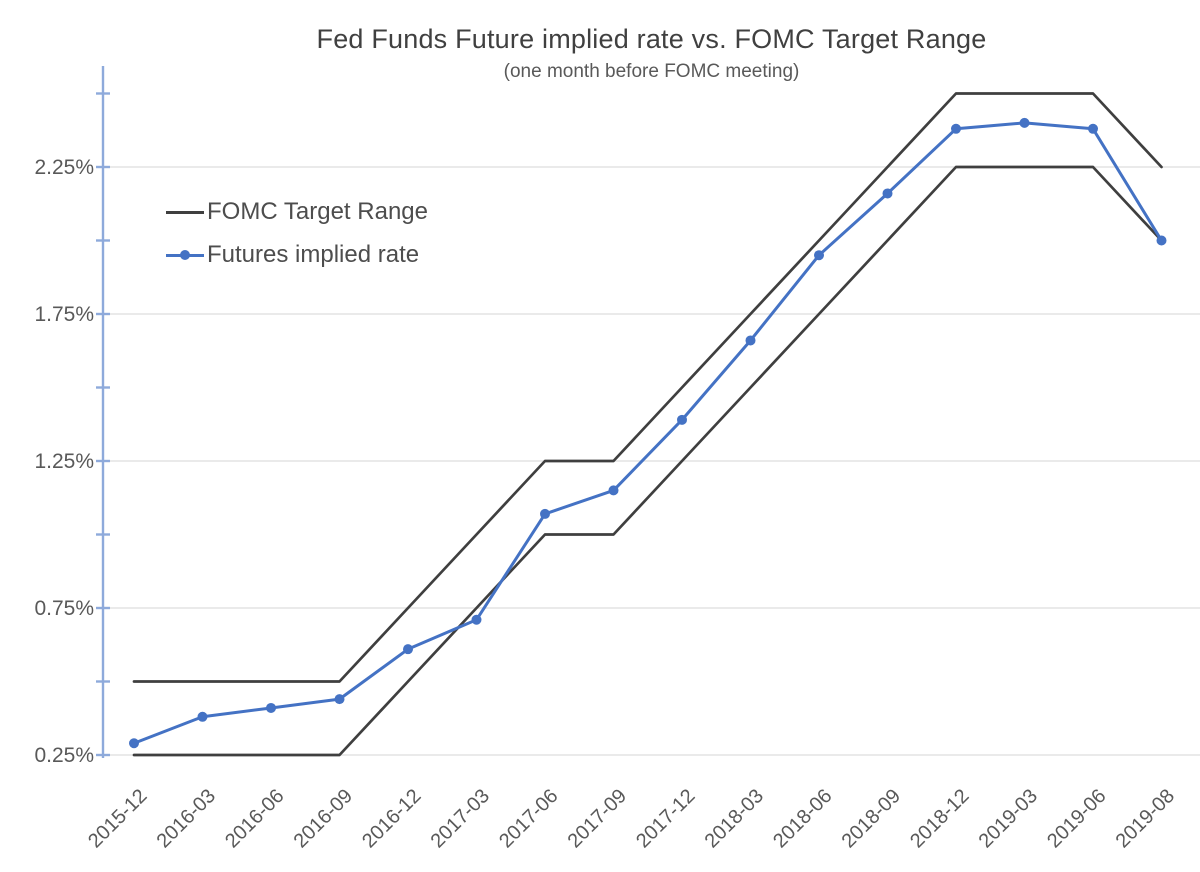 Image resolution: width=1200 pixels, height=872 pixels. Describe the element at coordinates (802, 818) in the screenshot. I see `x-axis-label: 2018-06` at that location.